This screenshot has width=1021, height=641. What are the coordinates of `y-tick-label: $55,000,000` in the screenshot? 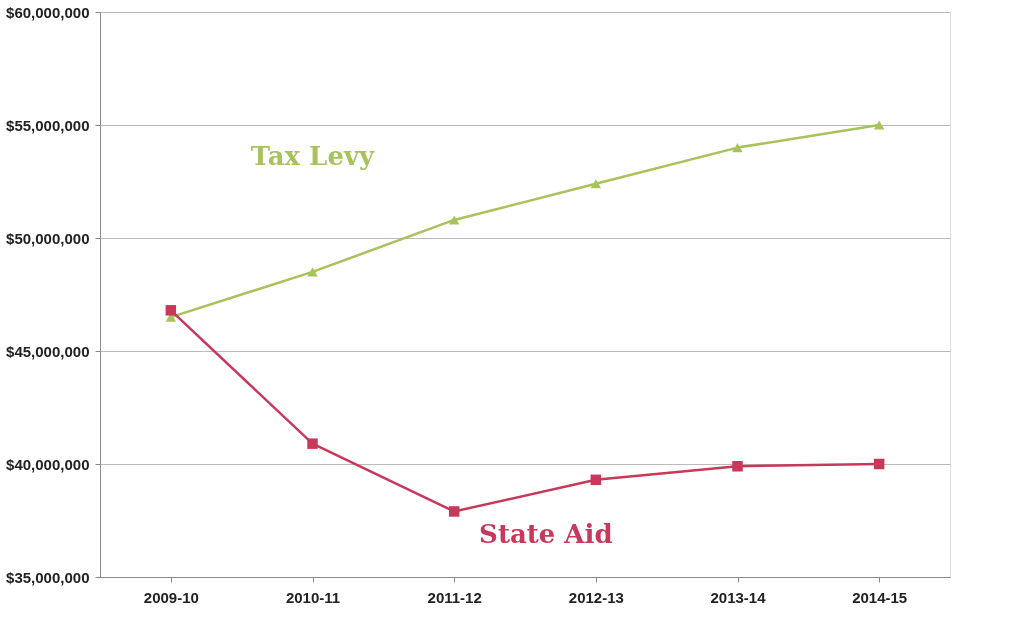 It's located at (48, 125).